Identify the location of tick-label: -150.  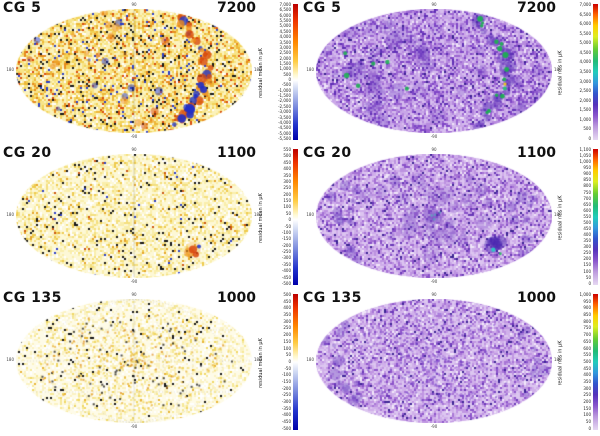
(286, 239).